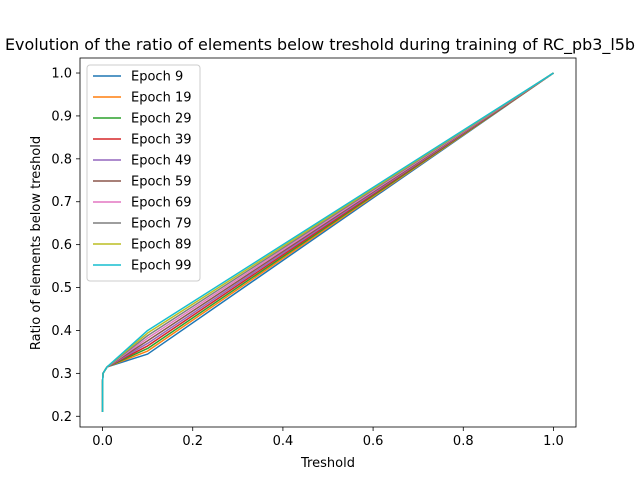 The image size is (640, 480). I want to click on legend-label: Epoch 79, so click(161, 224).